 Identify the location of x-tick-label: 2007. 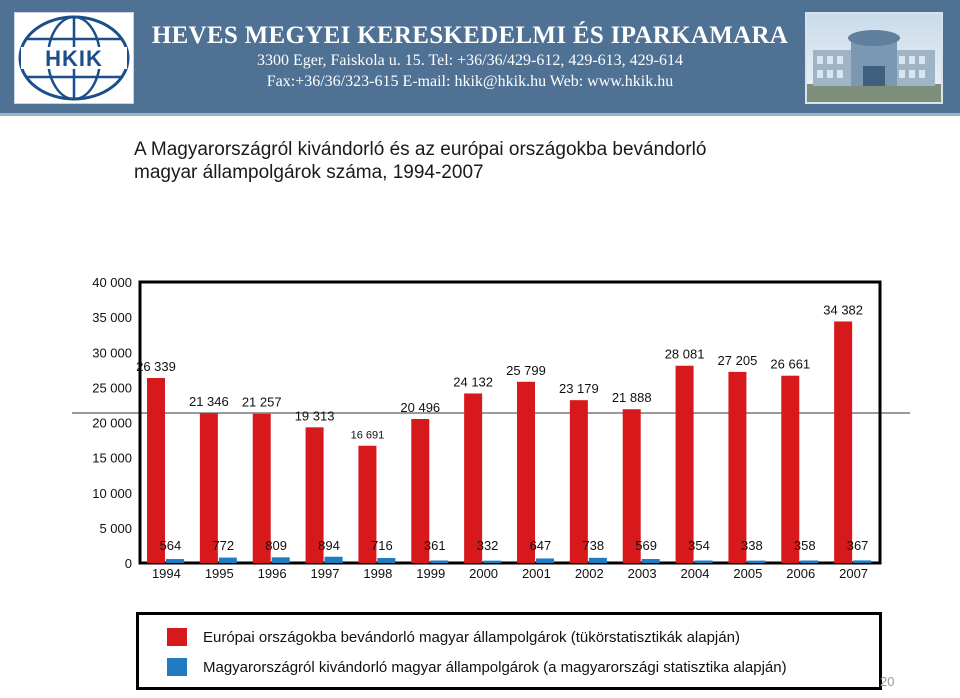
(853, 573).